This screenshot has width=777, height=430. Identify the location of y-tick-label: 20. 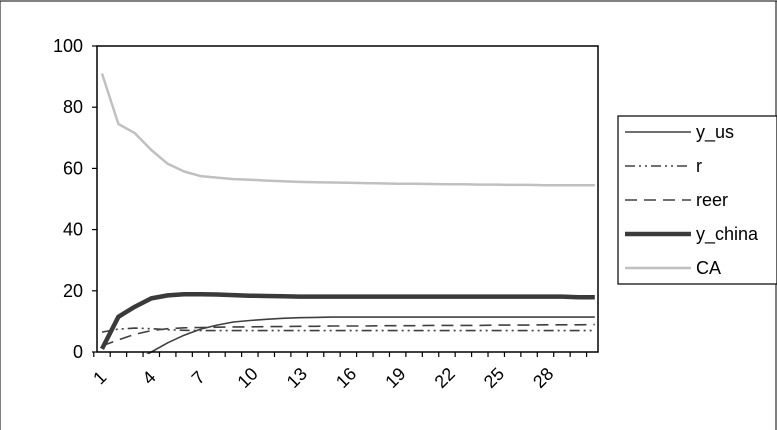
(73, 291).